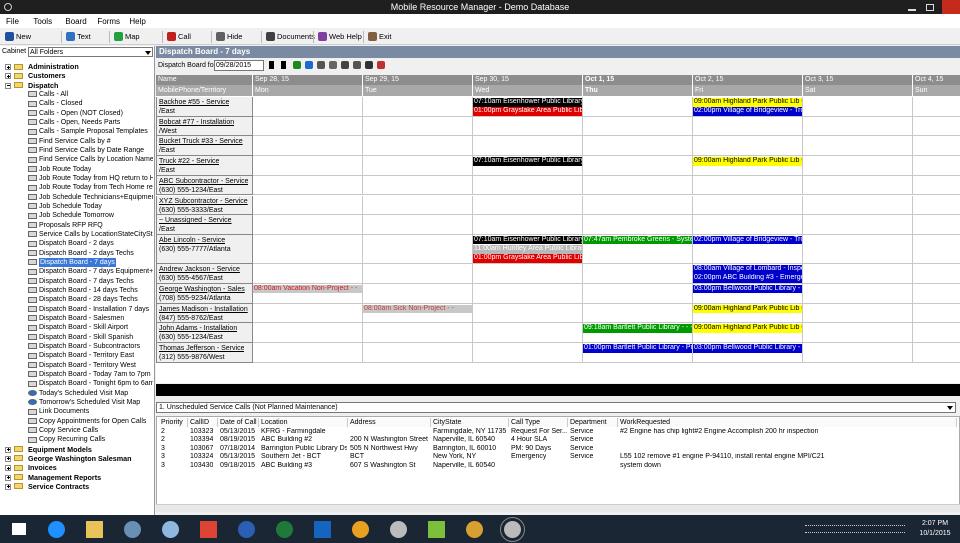 Image resolution: width=960 pixels, height=543 pixels. I want to click on day-cell: 07:10am Eisenhower Public Library D, so click(528, 166).